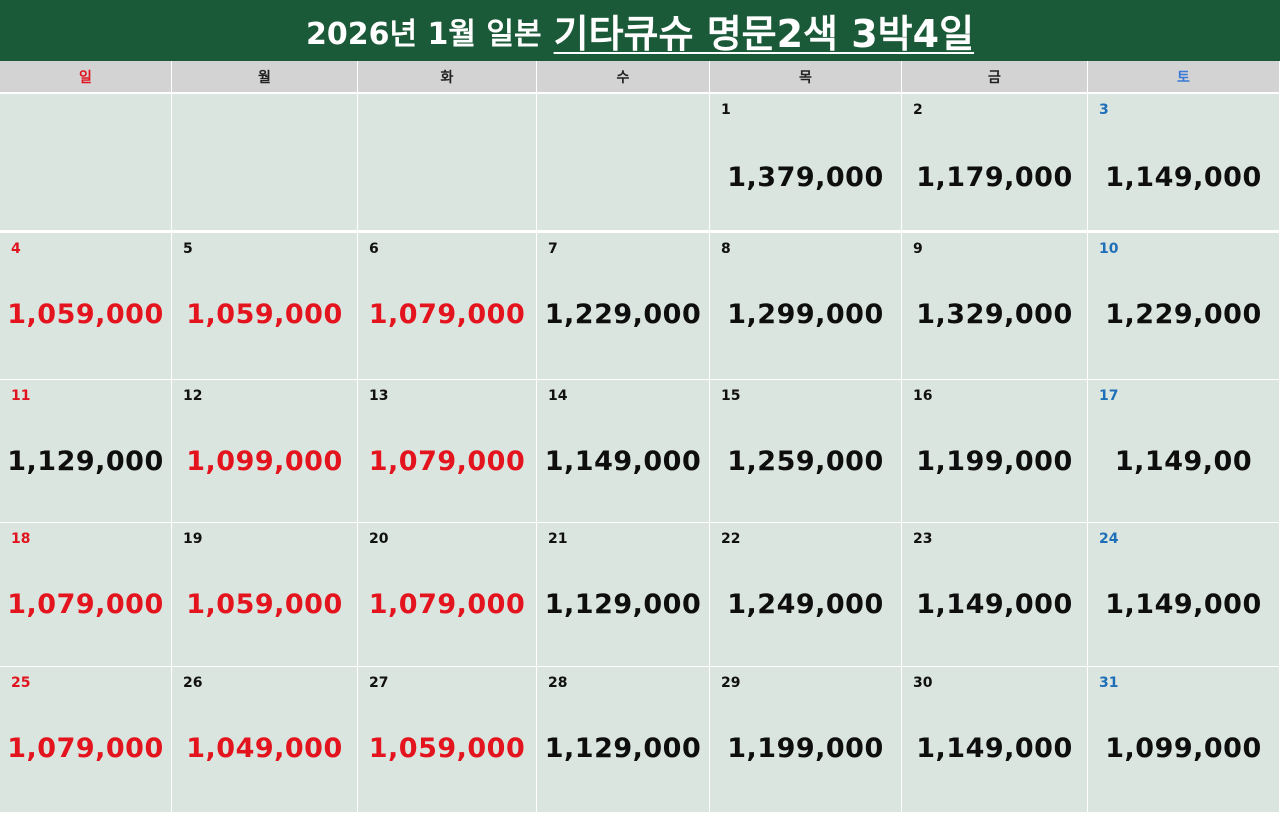 The height and width of the screenshot is (813, 1280). What do you see at coordinates (558, 539) in the screenshot?
I see `day-number: 21` at bounding box center [558, 539].